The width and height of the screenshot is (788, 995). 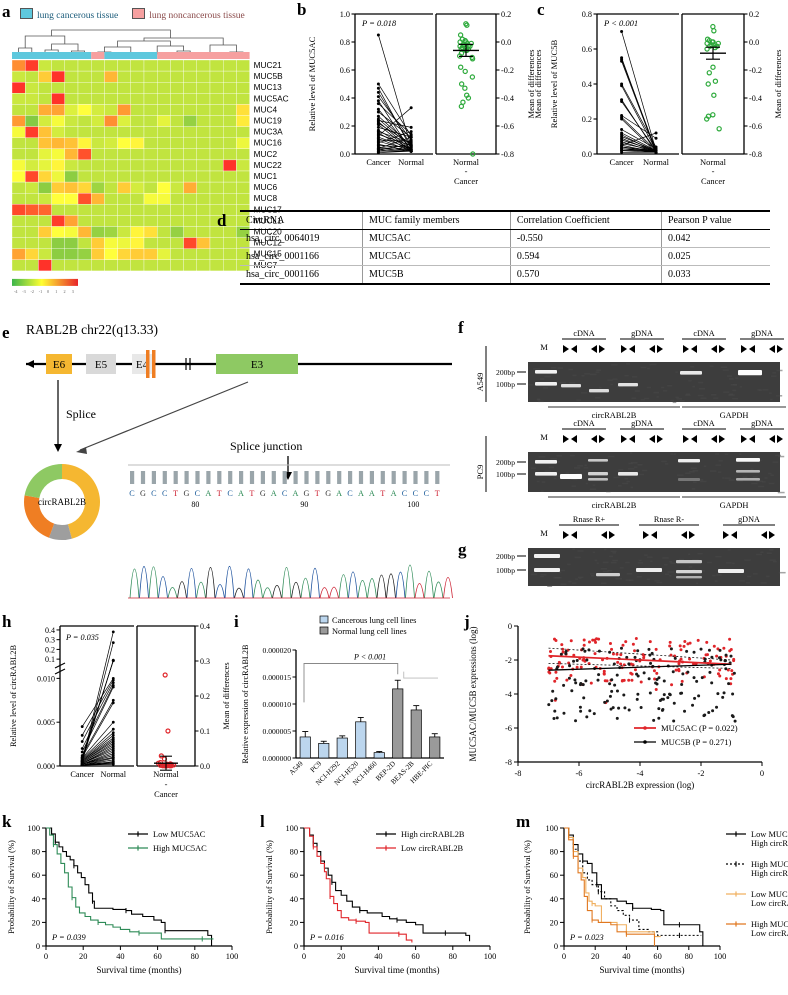 I want to click on y-tick-label: 0.3, so click(x=50, y=640).